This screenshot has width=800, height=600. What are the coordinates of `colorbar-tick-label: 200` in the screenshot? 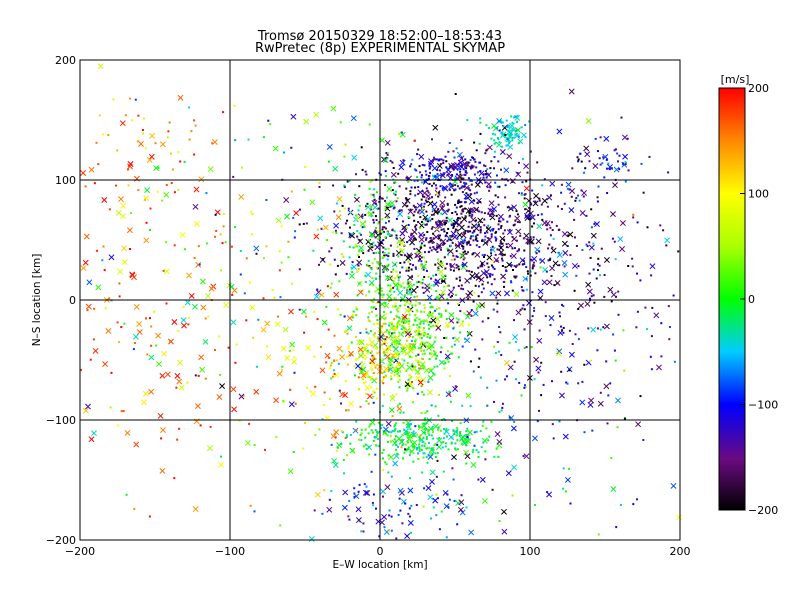 It's located at (758, 88).